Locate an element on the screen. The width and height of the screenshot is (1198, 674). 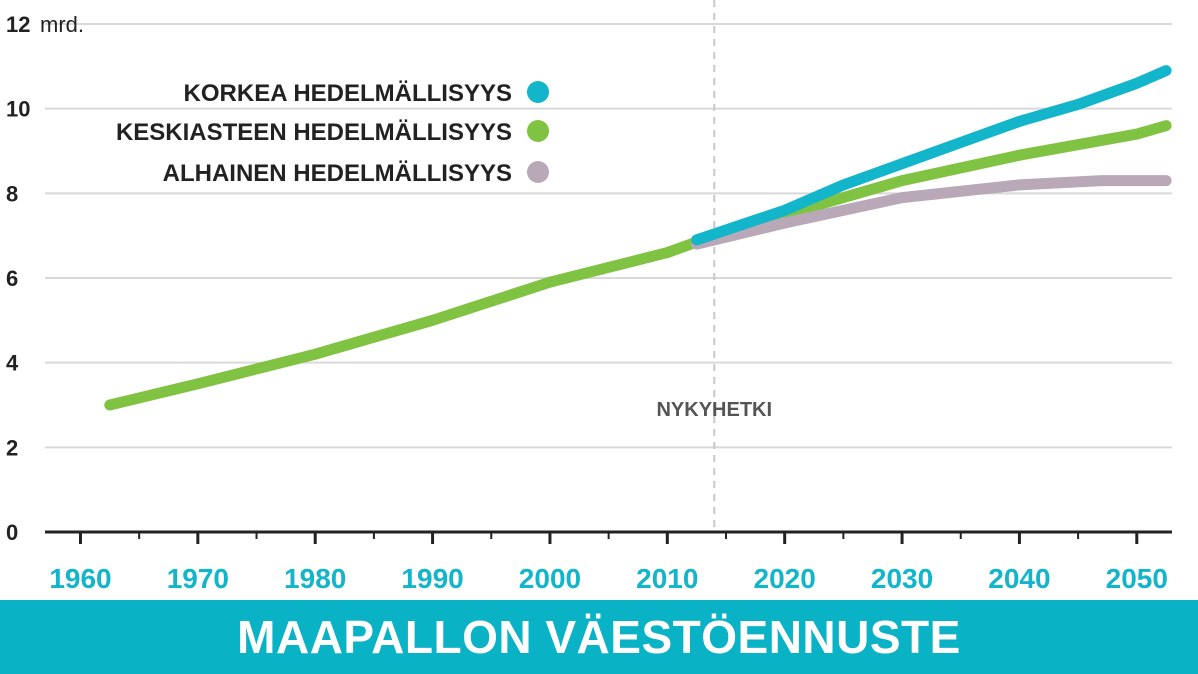
y-tick-label: 4 is located at coordinates (12, 363).